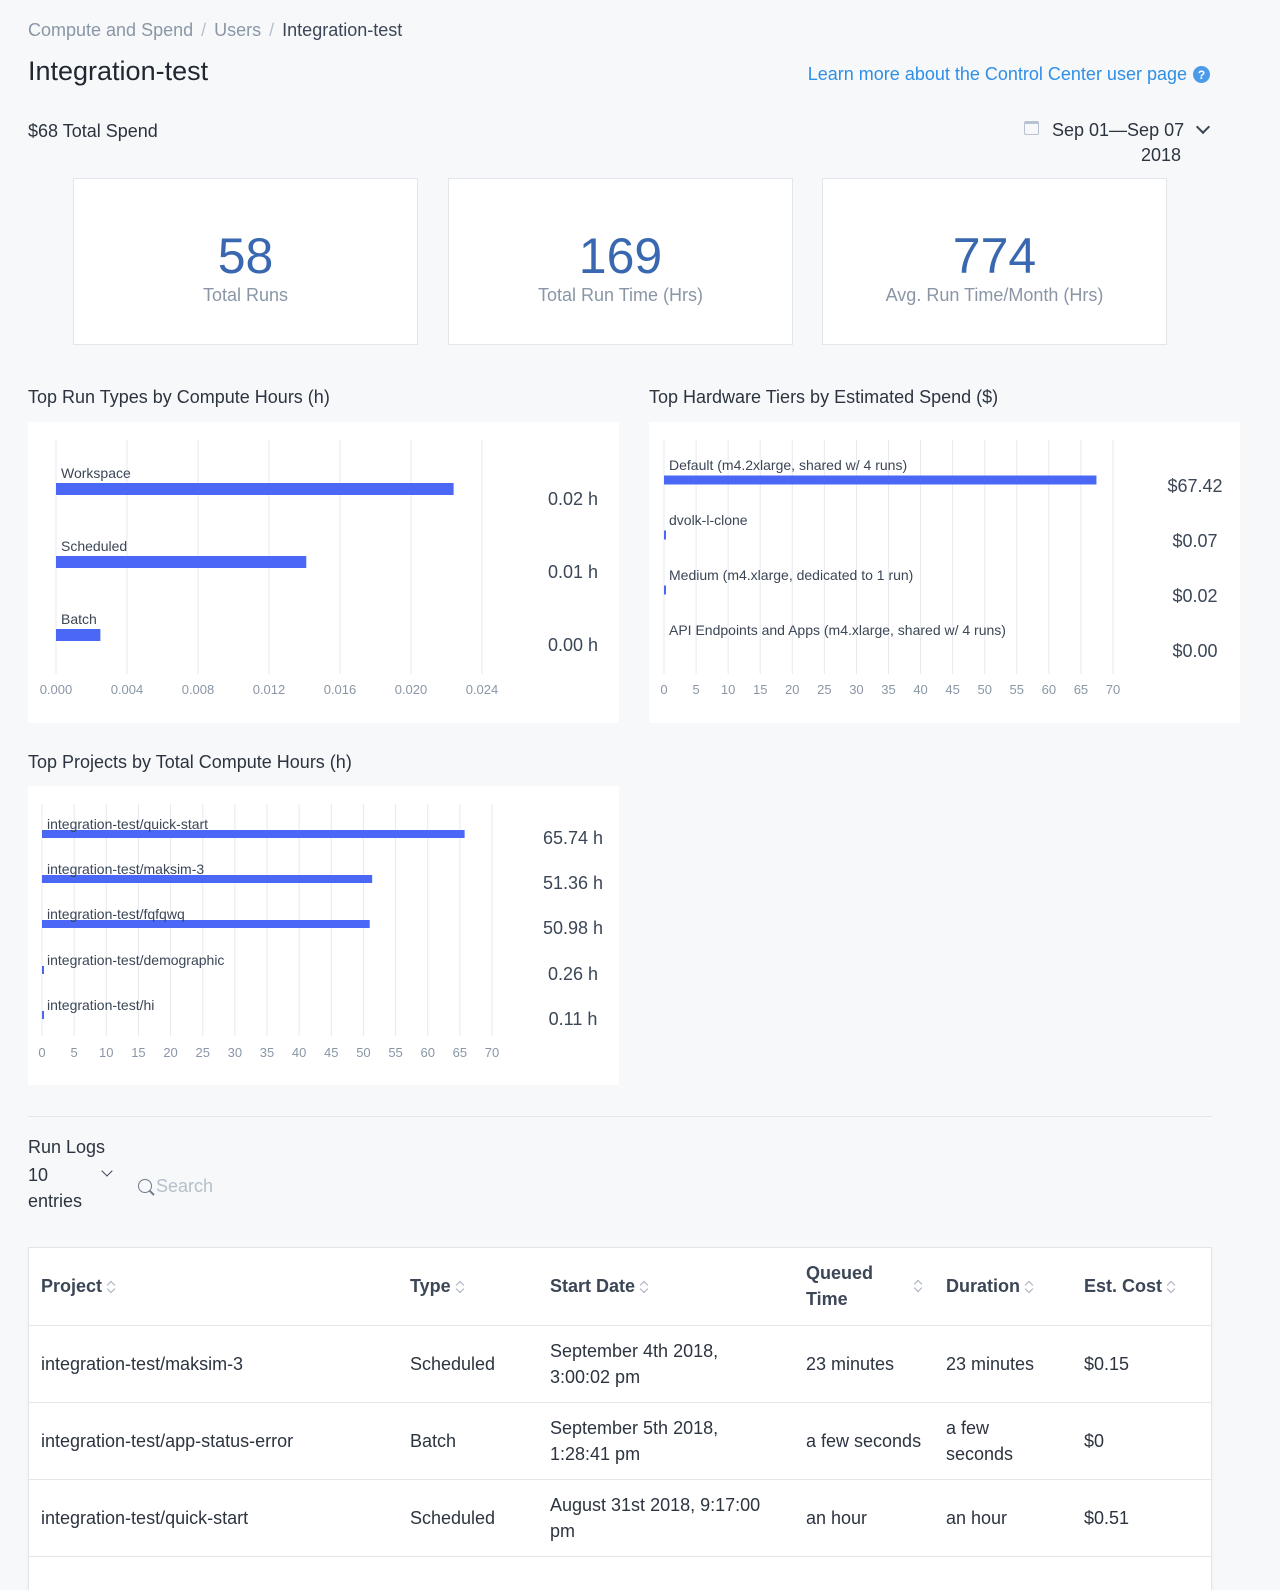  I want to click on chevron-down-icon, so click(1203, 127).